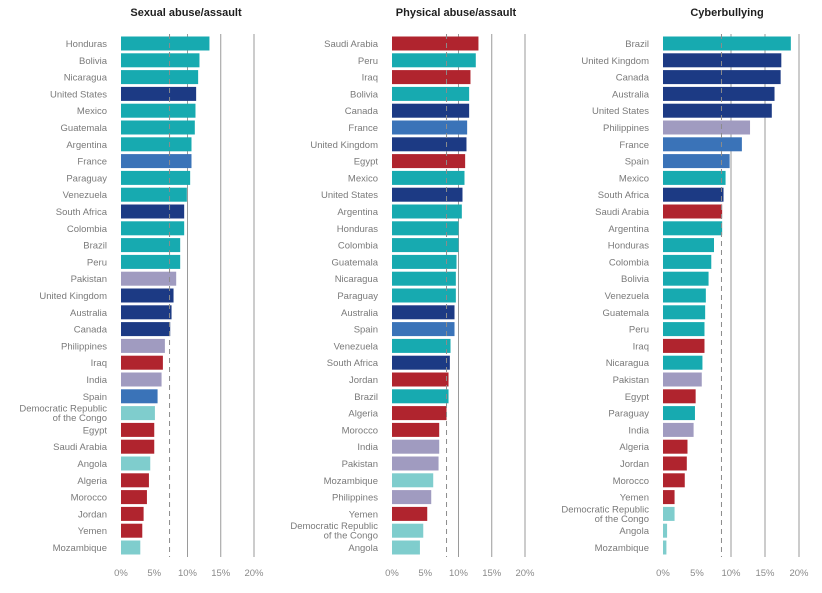 The height and width of the screenshot is (593, 822). What do you see at coordinates (334, 531) in the screenshot?
I see `category-label: Democratic Republic of the Congo` at bounding box center [334, 531].